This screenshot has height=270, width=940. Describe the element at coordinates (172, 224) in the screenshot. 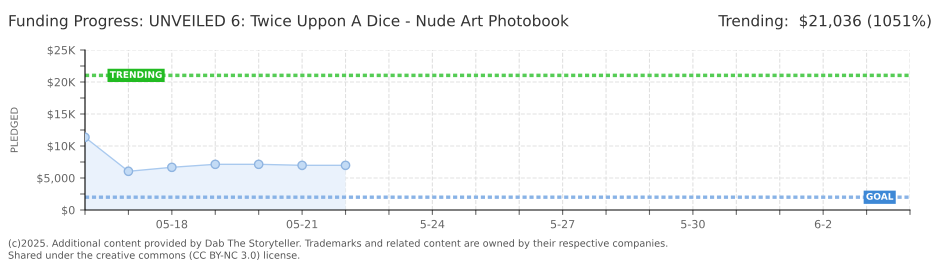

I see `x-tick-label: 05-18` at that location.